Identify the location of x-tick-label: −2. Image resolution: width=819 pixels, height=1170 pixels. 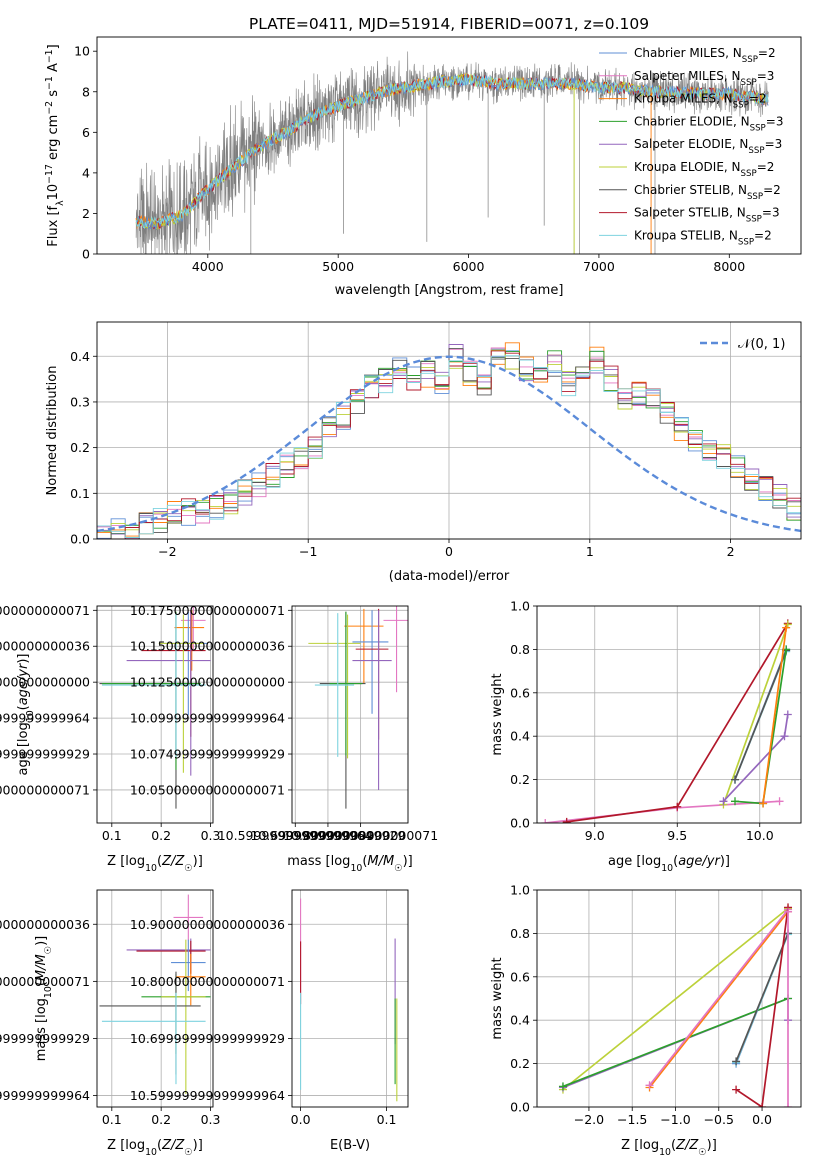
(167, 551).